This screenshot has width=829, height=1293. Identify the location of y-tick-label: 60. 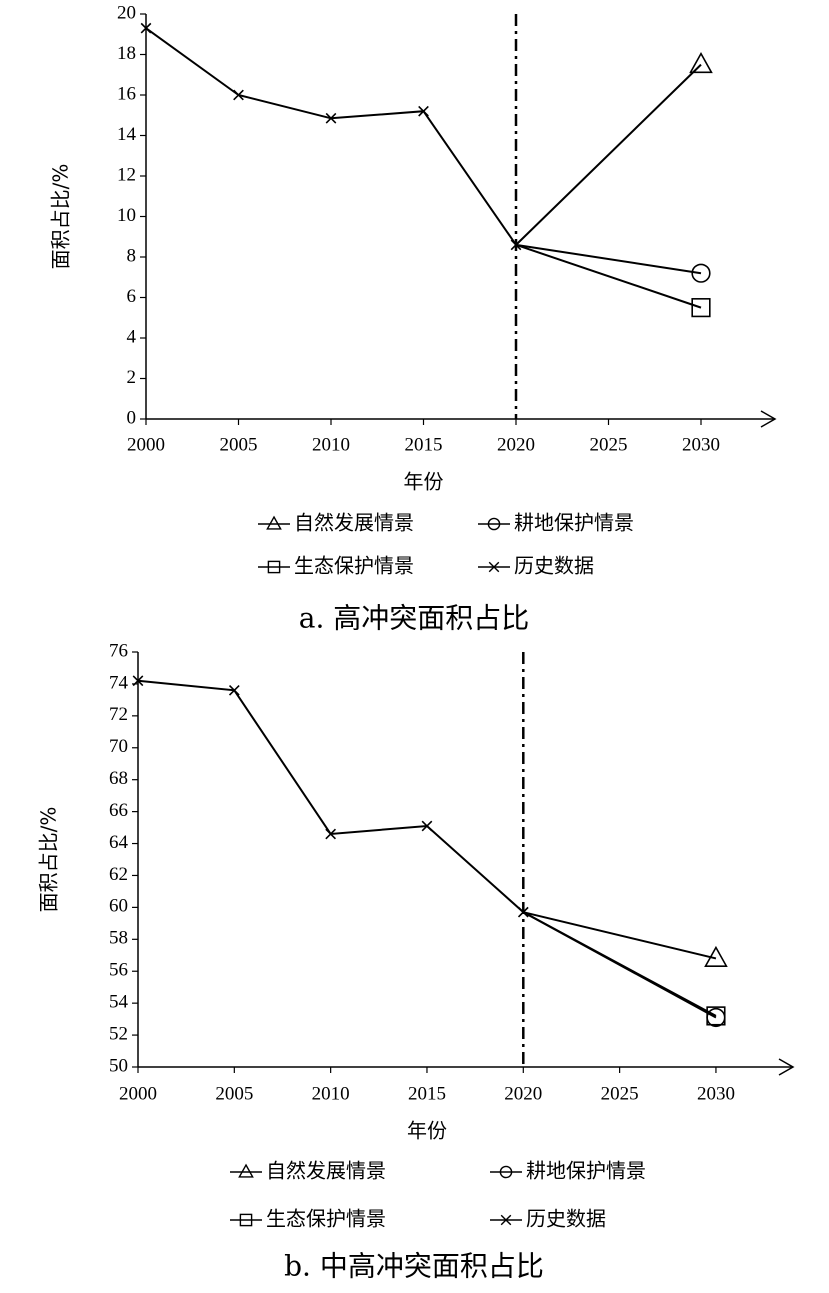
(118, 906).